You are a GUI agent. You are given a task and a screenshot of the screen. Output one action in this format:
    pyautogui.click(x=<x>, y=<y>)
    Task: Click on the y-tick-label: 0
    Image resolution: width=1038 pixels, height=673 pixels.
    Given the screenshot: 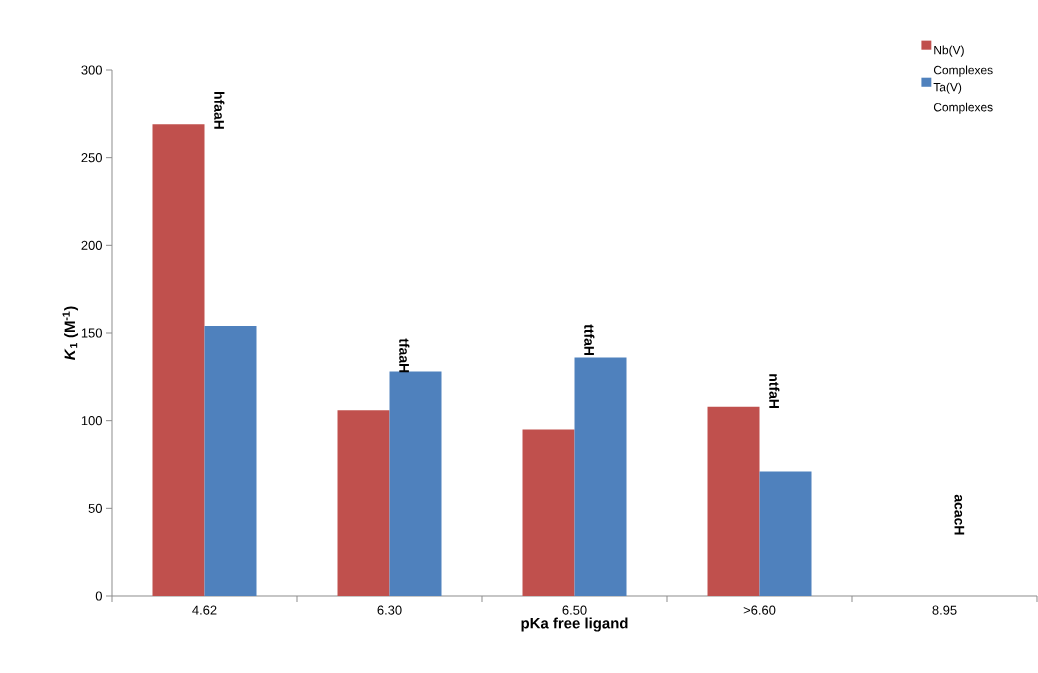 What is the action you would take?
    pyautogui.click(x=98, y=596)
    